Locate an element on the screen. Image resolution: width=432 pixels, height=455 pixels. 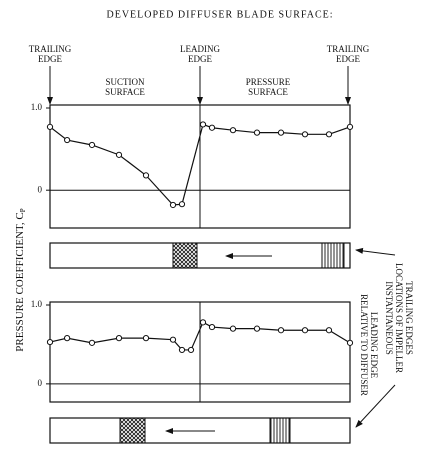
label: LEADING EDGE is located at coordinates (374, 345).